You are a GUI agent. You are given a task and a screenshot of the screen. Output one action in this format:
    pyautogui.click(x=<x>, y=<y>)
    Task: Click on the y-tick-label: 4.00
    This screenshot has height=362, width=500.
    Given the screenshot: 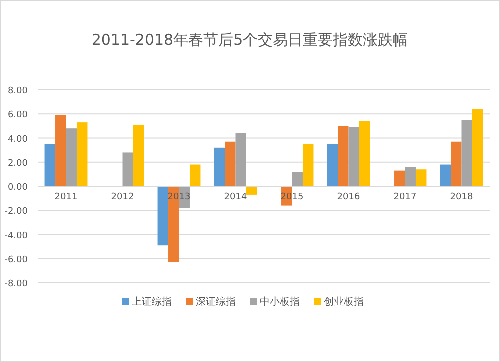 What is the action you would take?
    pyautogui.click(x=18, y=139)
    